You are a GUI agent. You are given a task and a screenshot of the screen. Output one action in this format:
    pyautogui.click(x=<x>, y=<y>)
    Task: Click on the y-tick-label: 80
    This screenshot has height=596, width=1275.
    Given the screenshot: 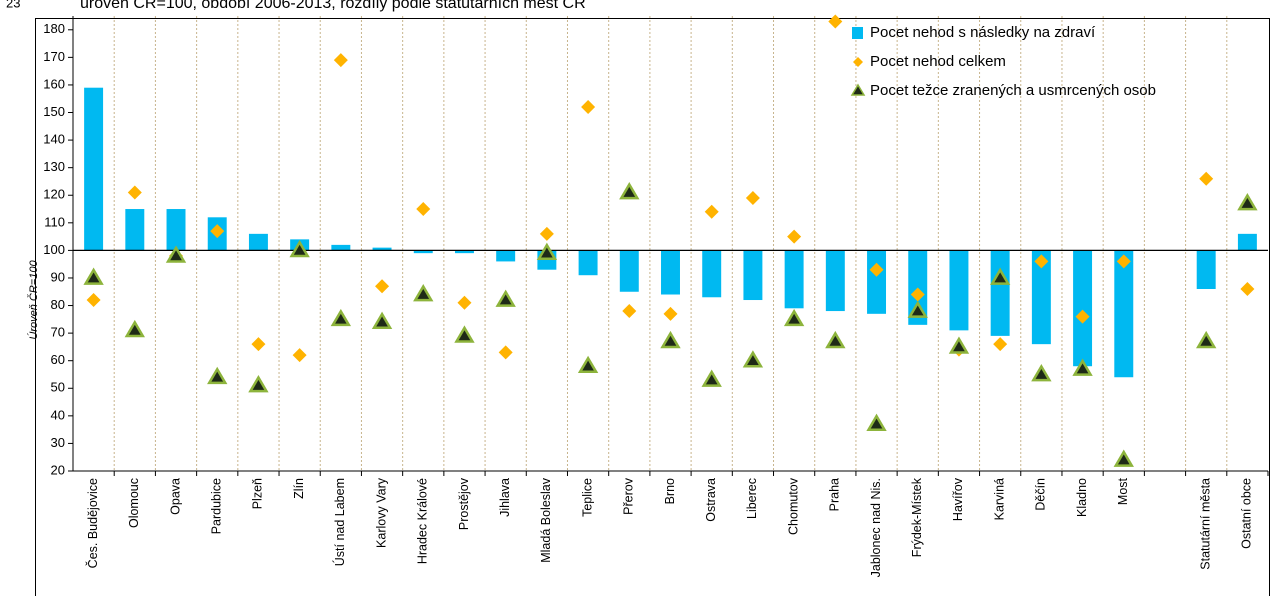 What is the action you would take?
    pyautogui.click(x=58, y=304)
    